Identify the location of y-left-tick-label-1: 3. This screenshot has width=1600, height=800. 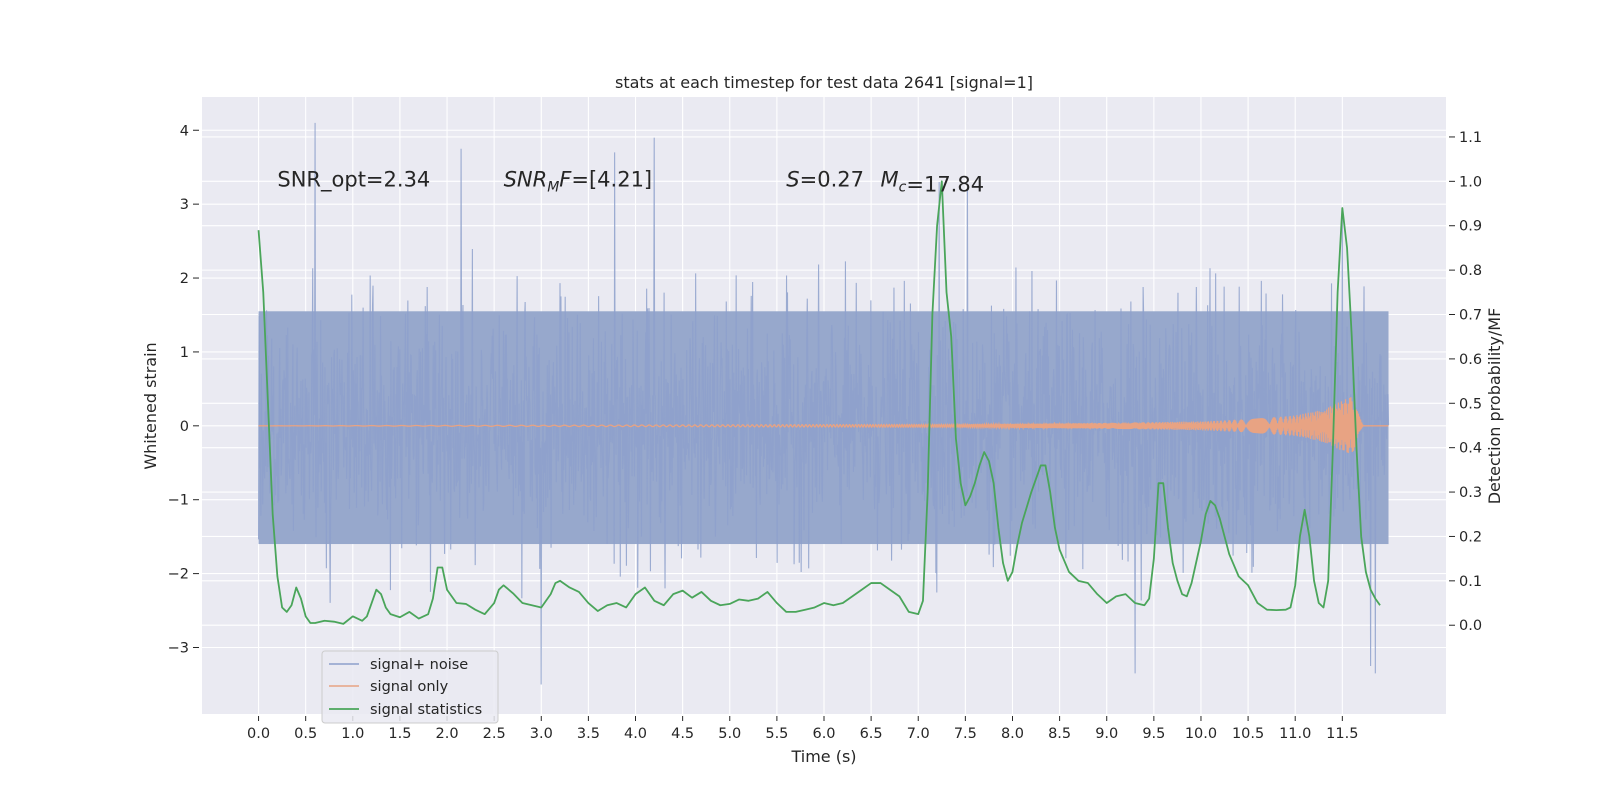
(184, 205).